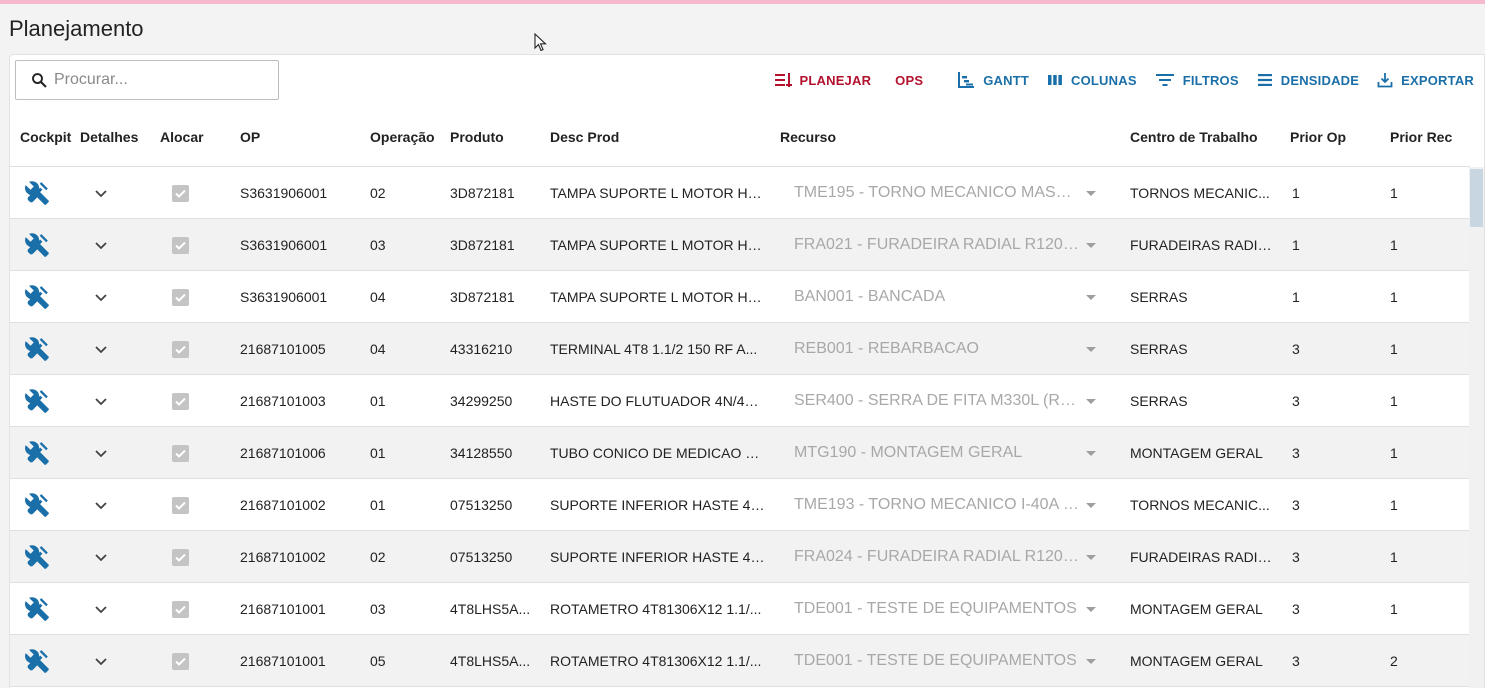  I want to click on header-produto: Produto, so click(477, 137).